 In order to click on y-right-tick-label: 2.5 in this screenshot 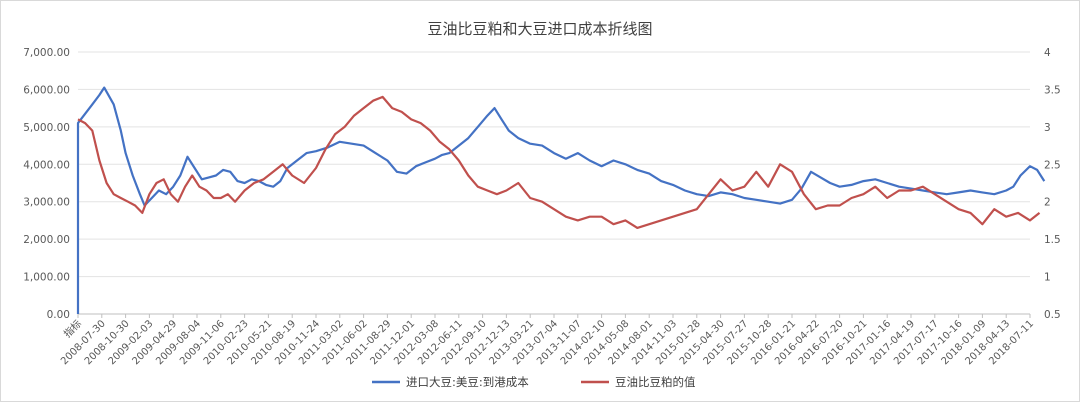, I will do `click(1052, 165)`.